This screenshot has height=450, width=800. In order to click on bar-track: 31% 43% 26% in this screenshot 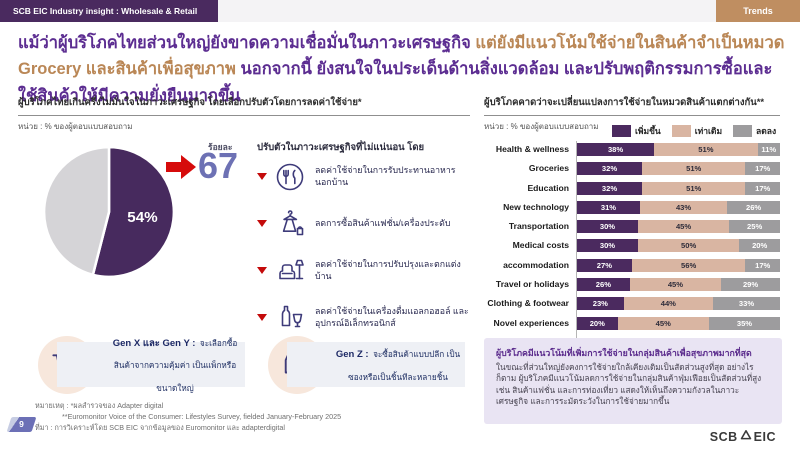, I will do `click(678, 207)`.